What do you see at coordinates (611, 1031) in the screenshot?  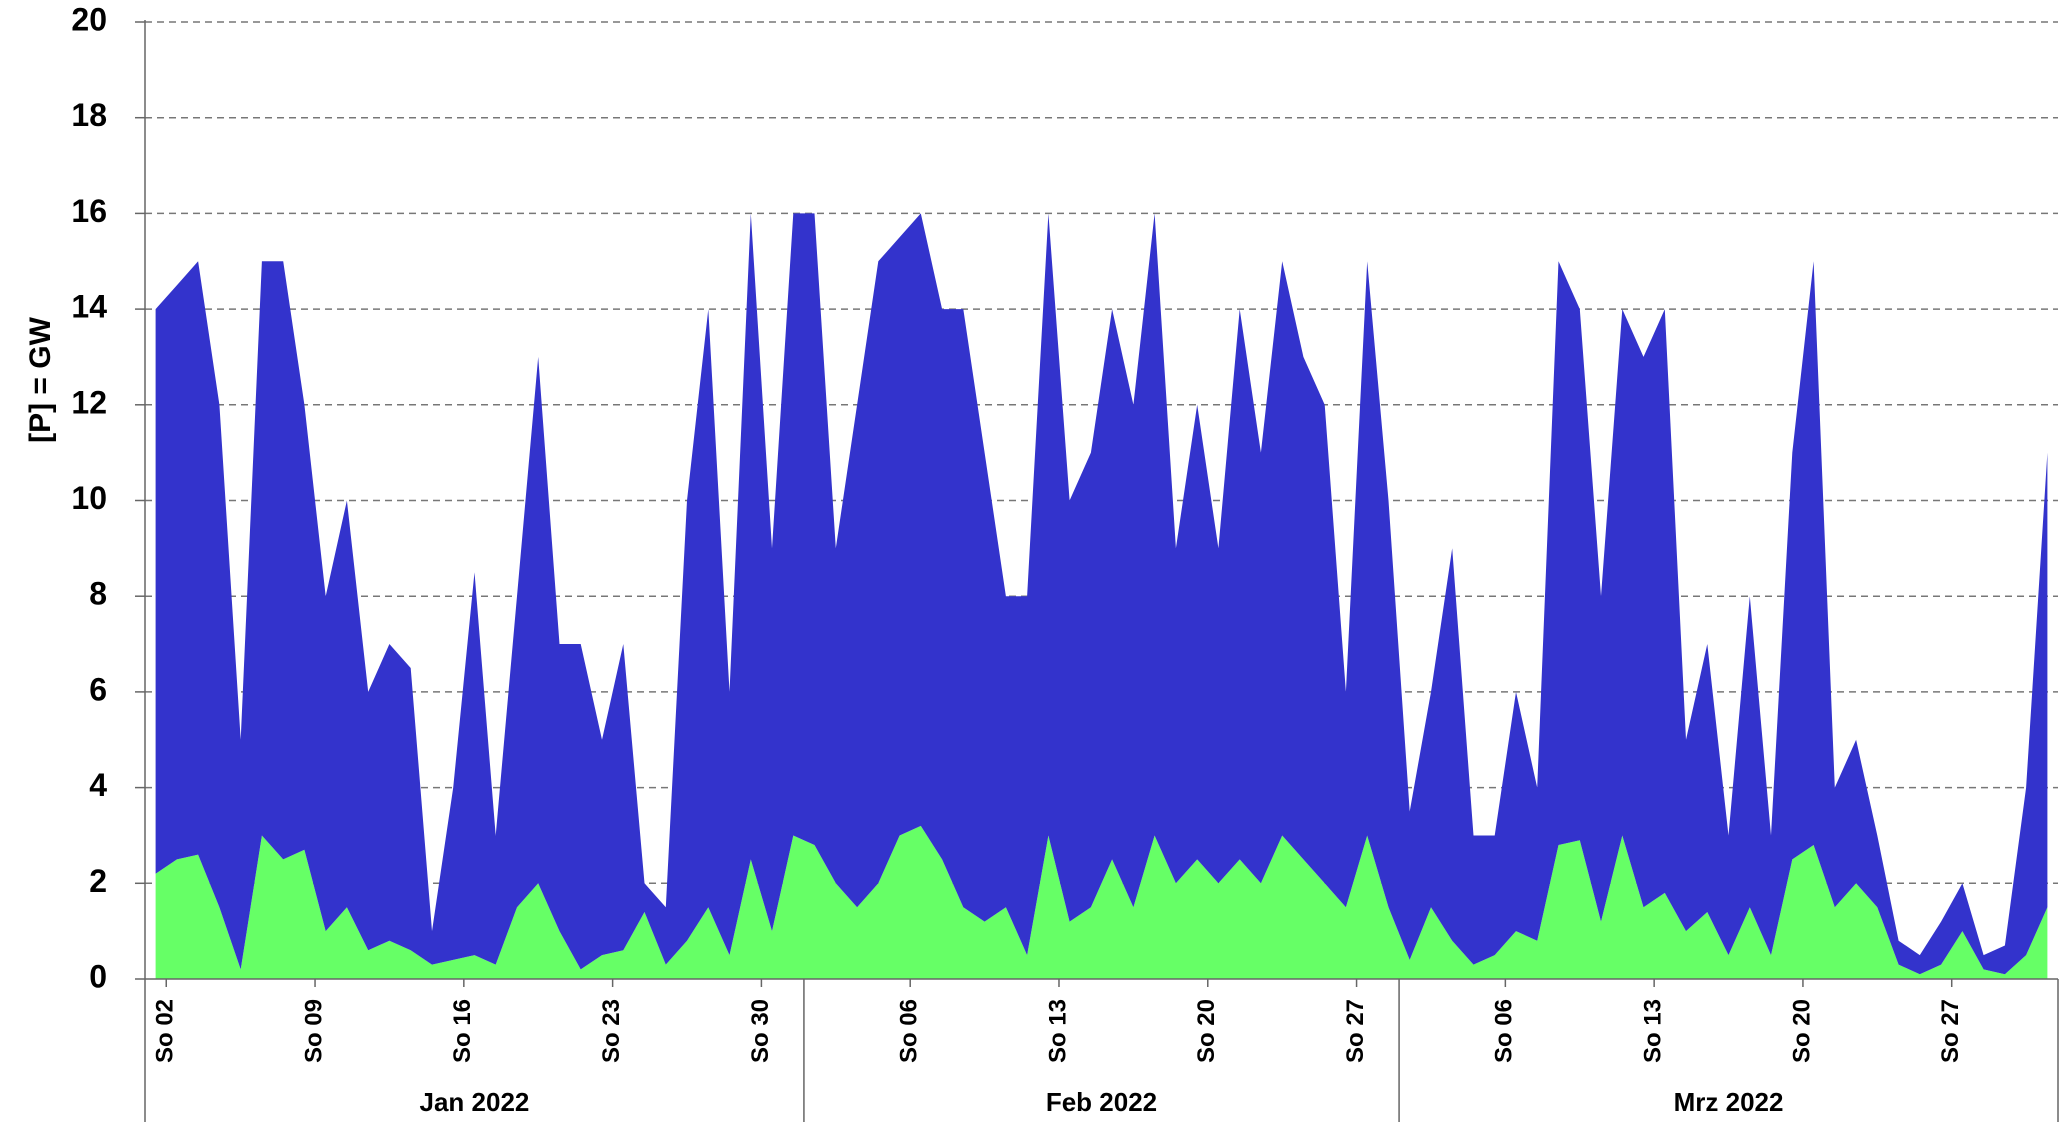 I see `x-tick-label: So 23` at bounding box center [611, 1031].